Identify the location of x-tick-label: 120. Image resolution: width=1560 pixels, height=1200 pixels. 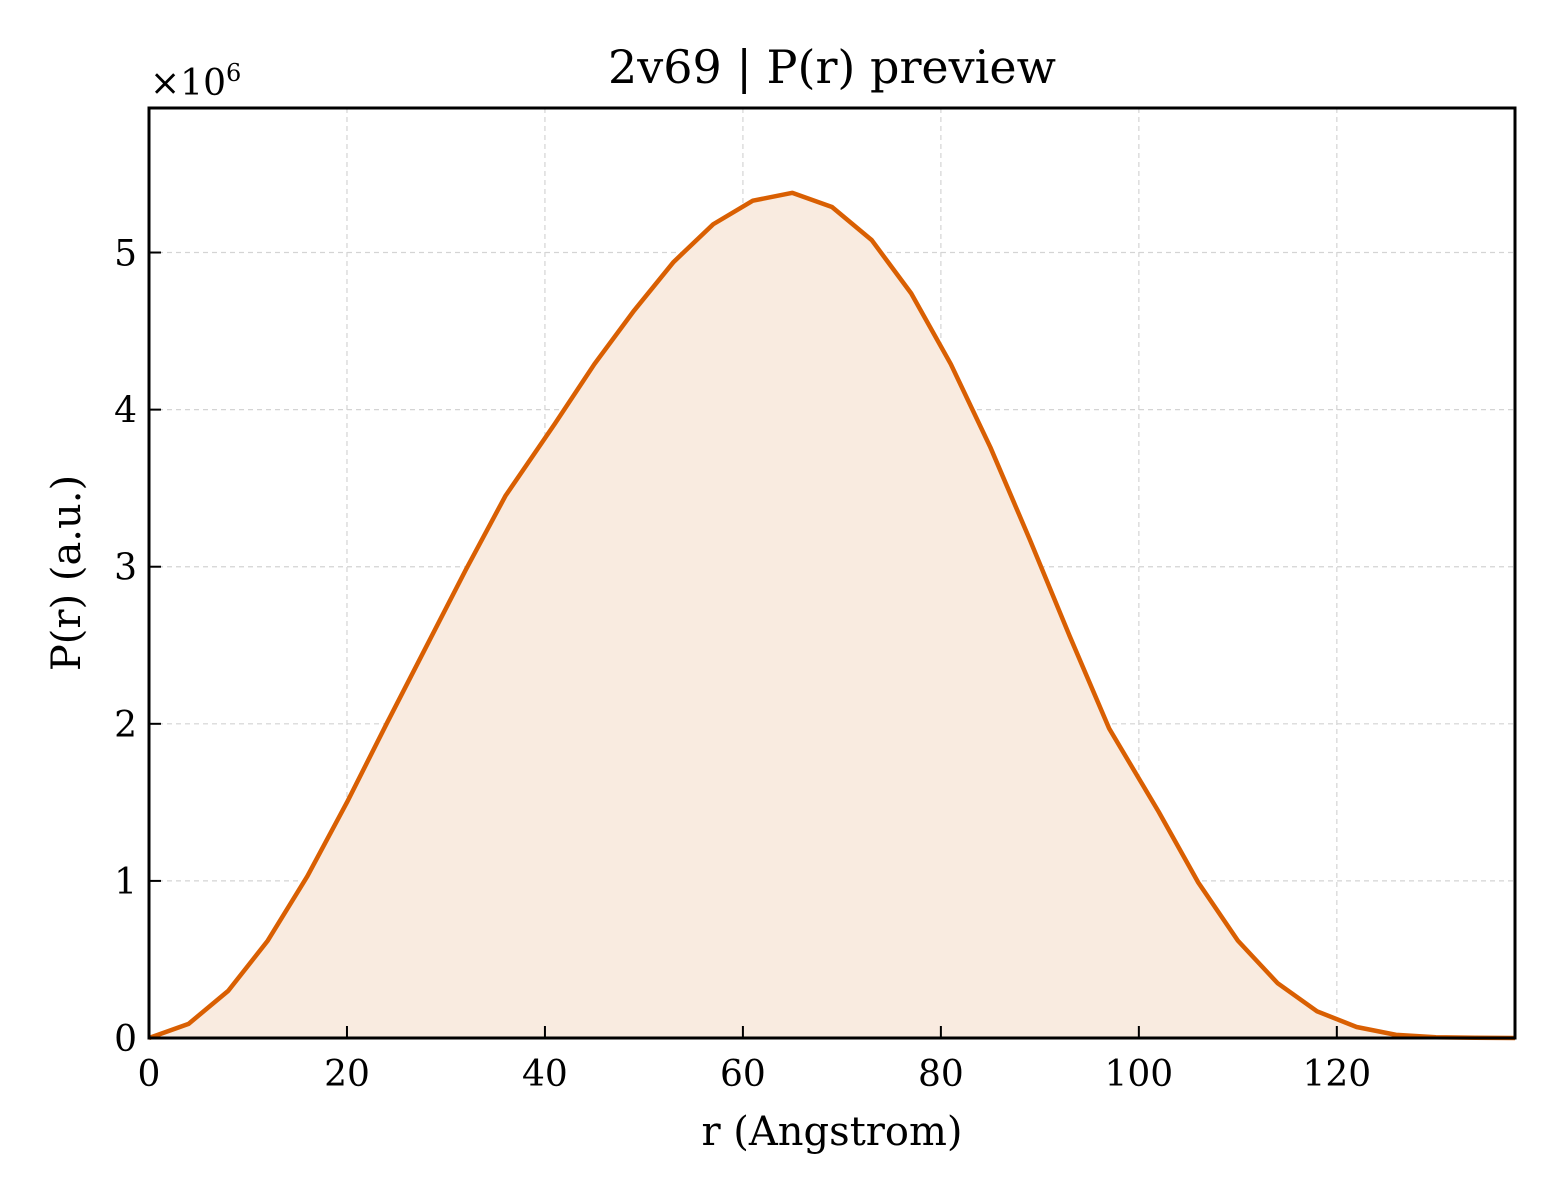
(1336, 1074).